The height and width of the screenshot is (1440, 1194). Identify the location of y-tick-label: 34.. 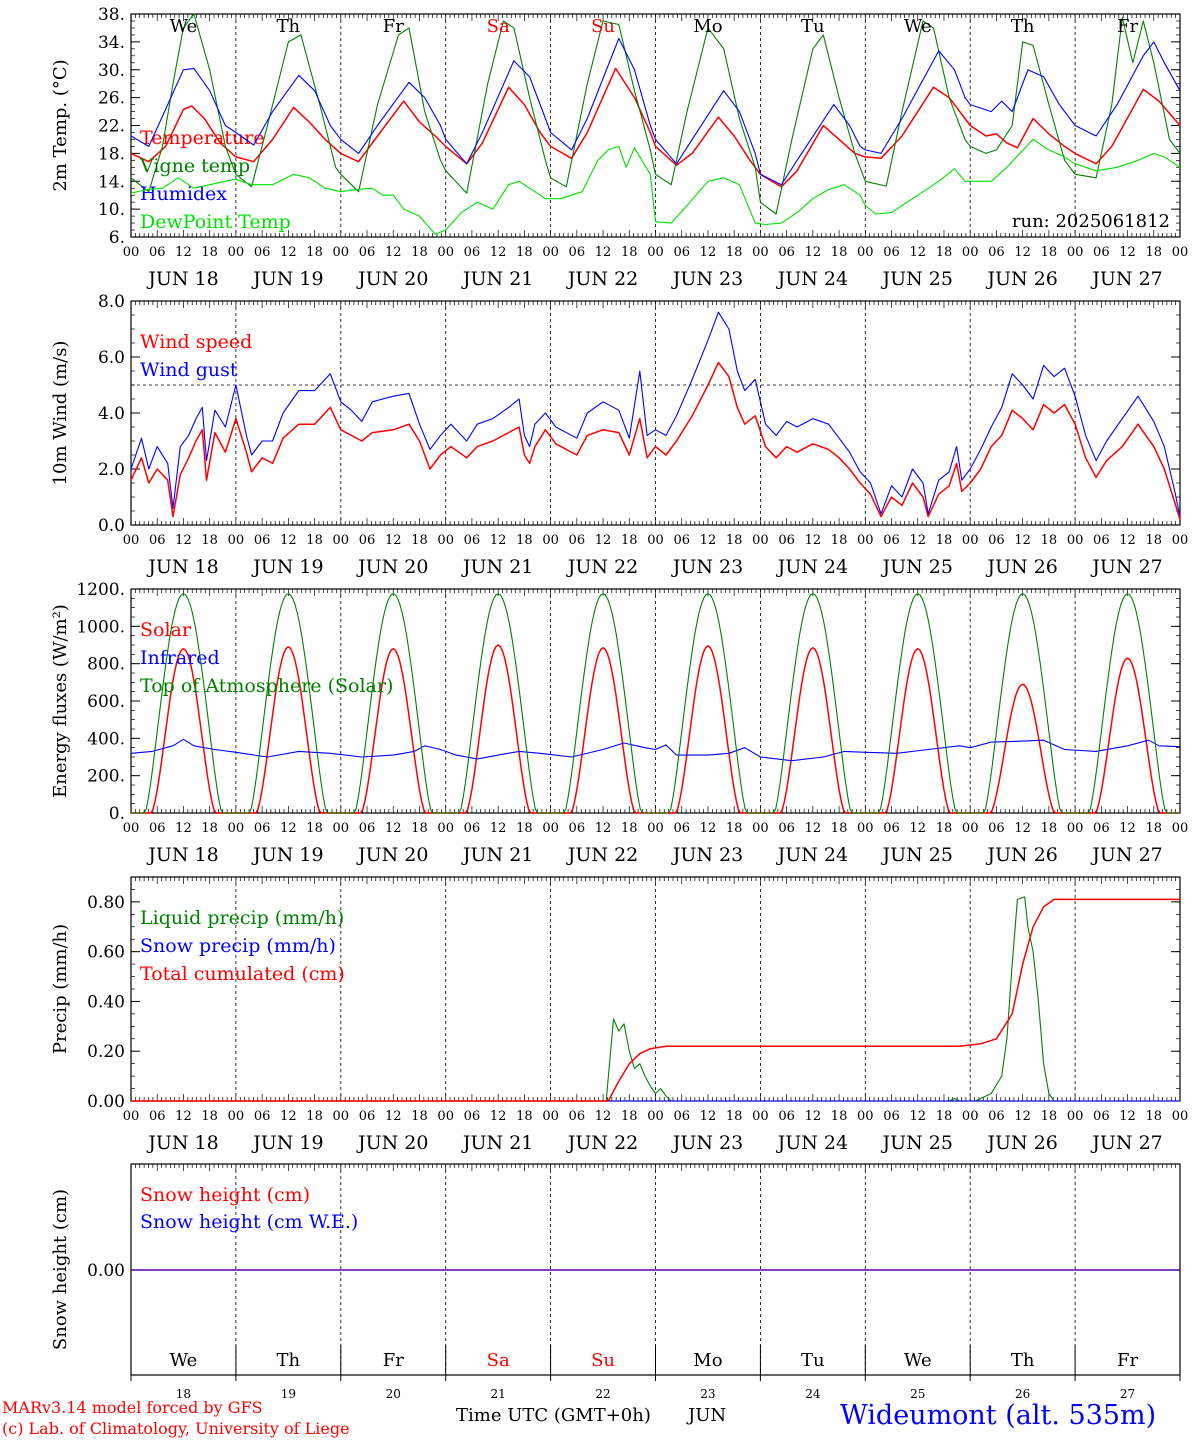
(111, 43).